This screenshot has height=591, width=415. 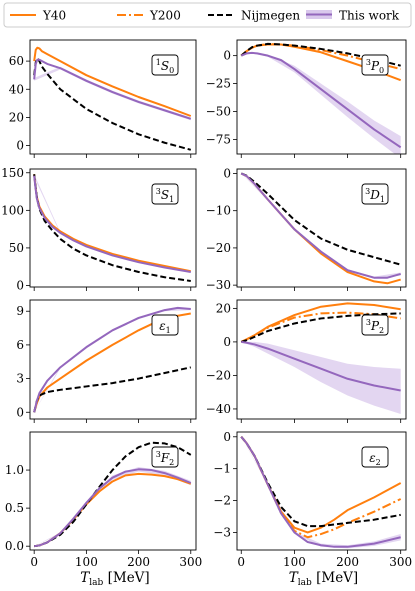 What do you see at coordinates (218, 409) in the screenshot?
I see `y-tick-label: −40` at bounding box center [218, 409].